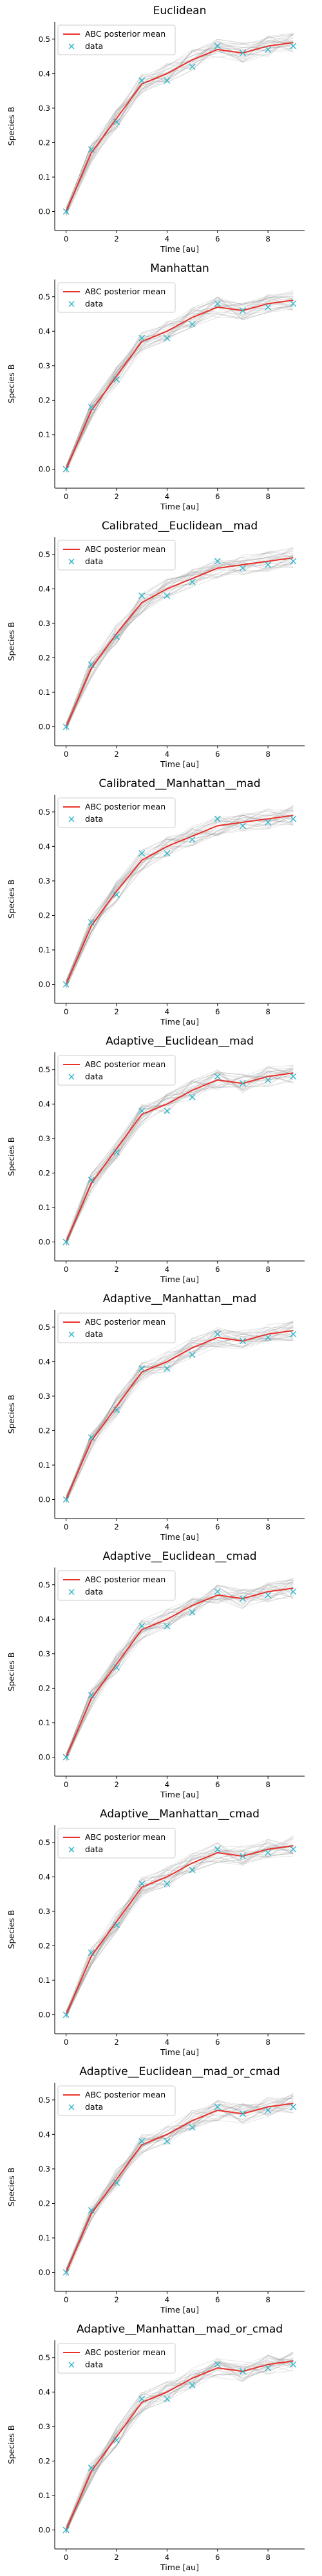  Describe the element at coordinates (44, 657) in the screenshot. I see `y-tick-label: 0.2` at that location.